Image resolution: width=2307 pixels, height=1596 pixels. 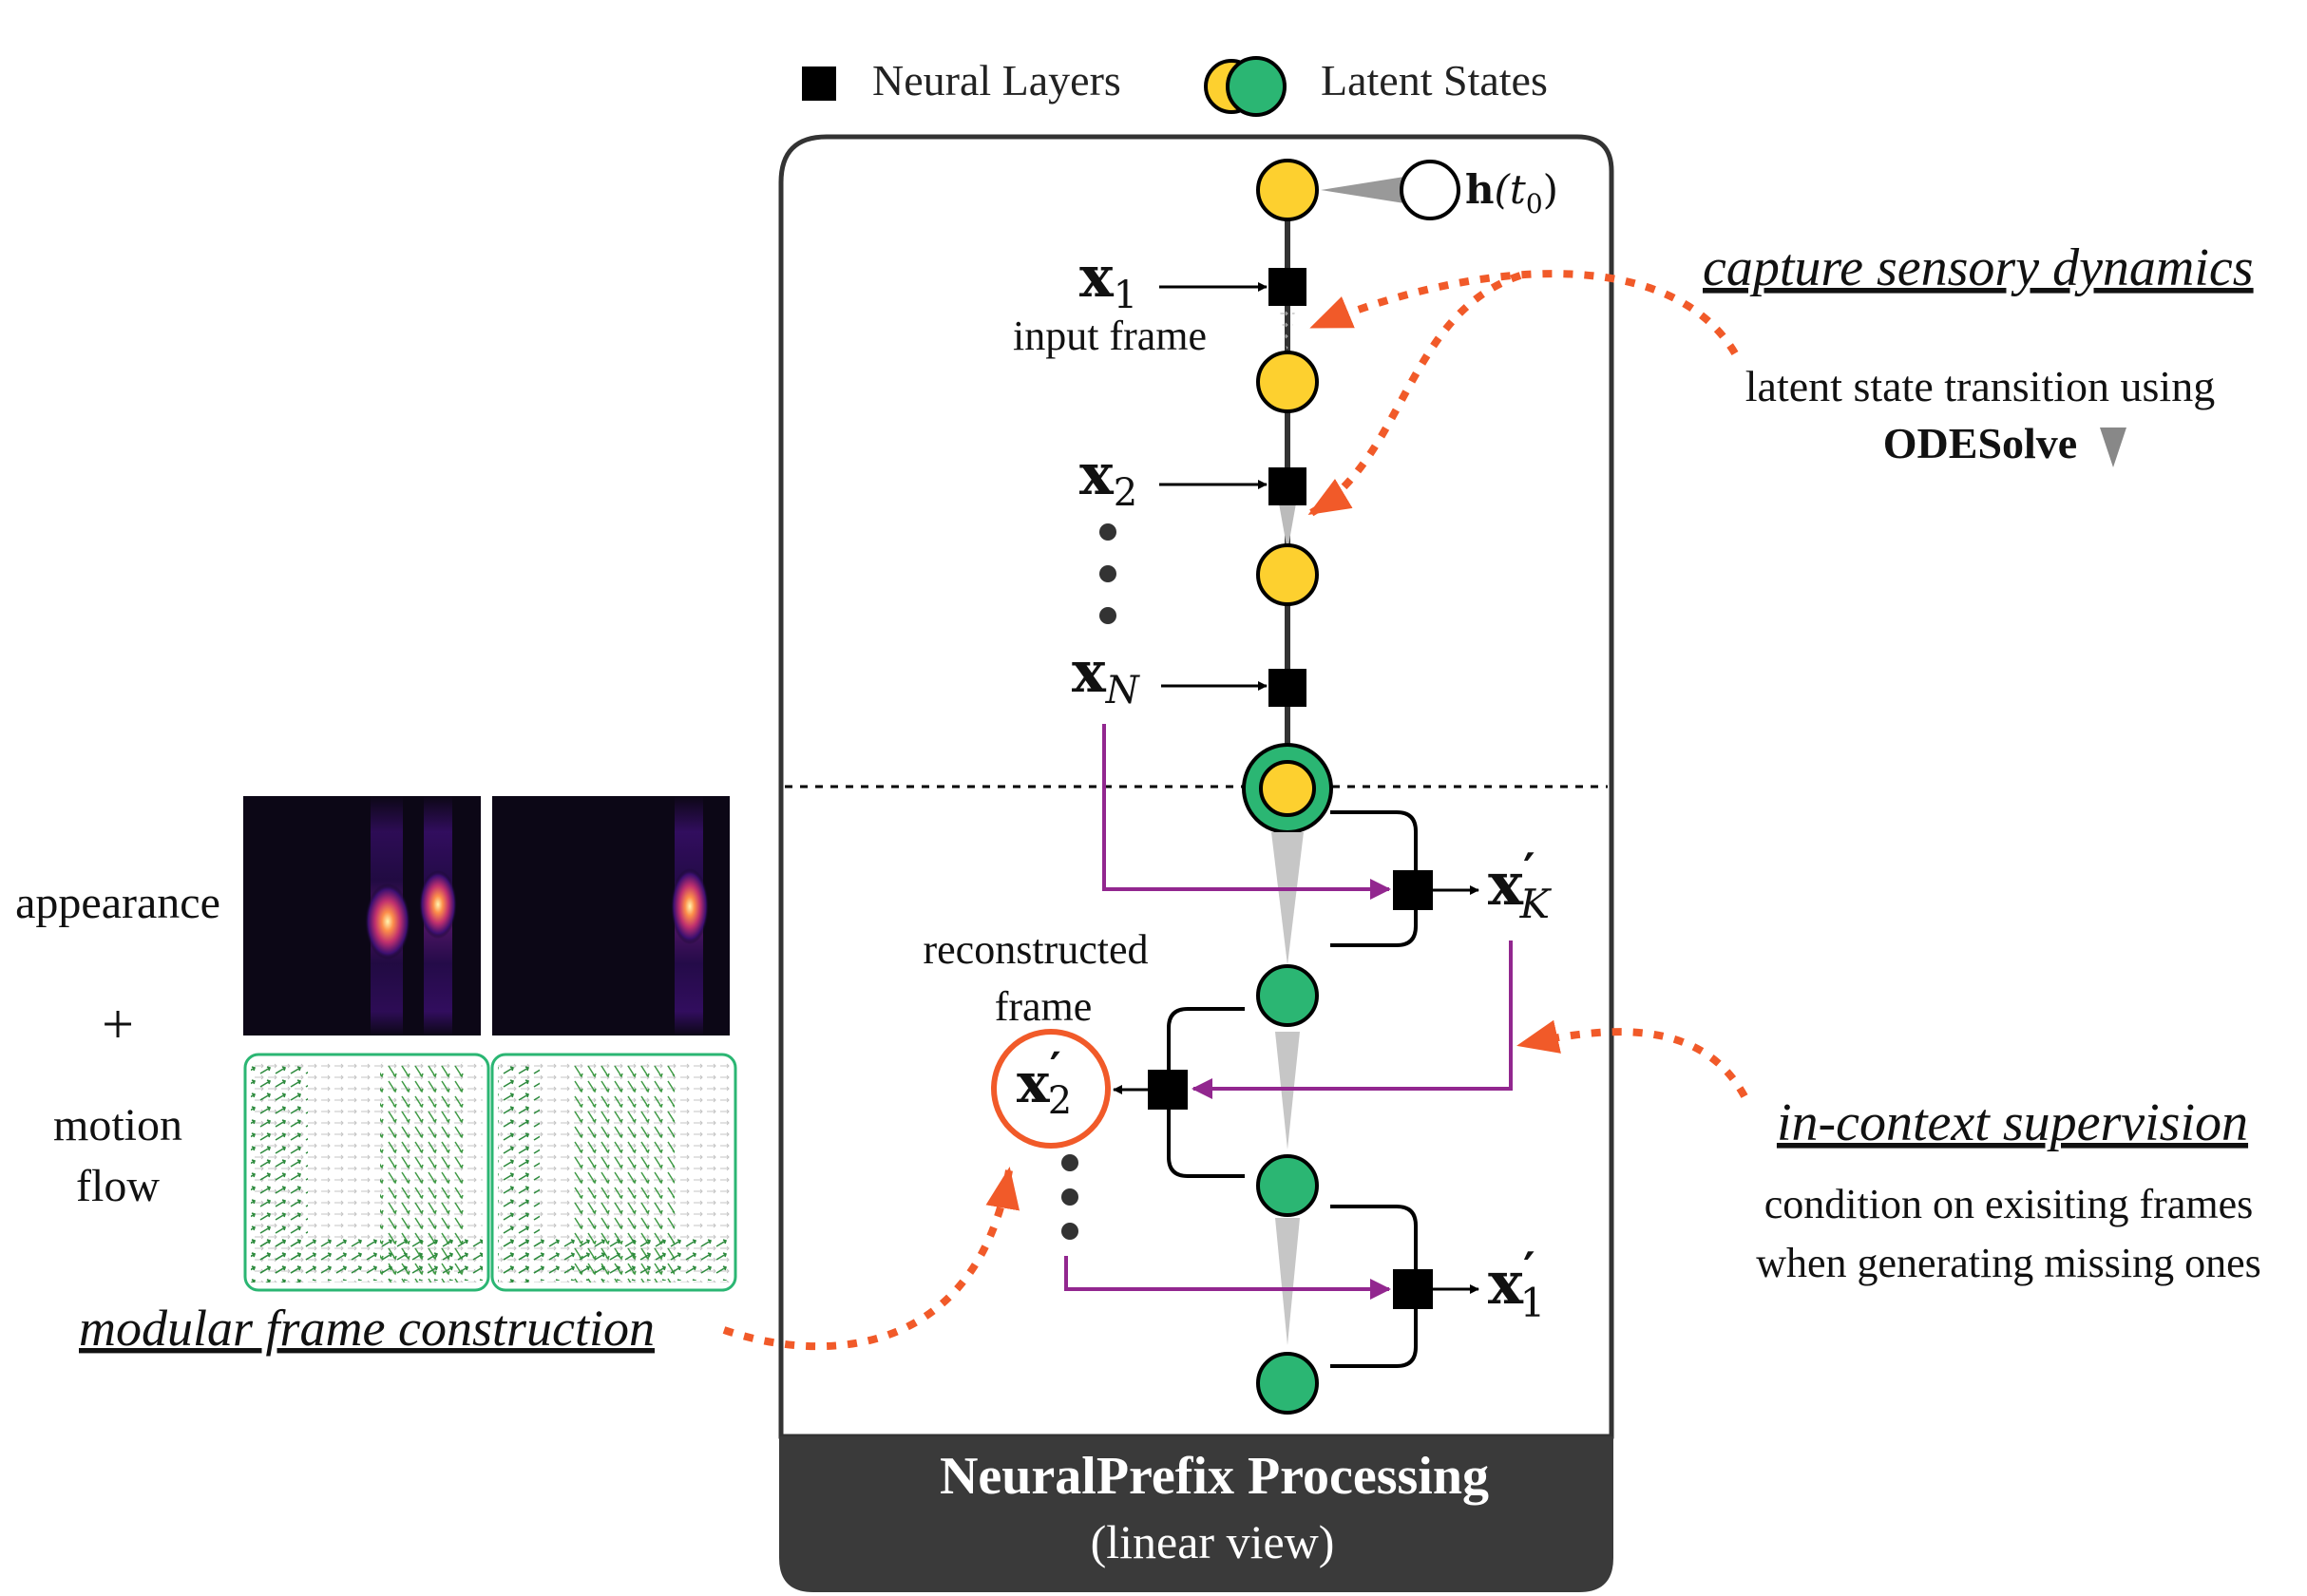 What do you see at coordinates (1108, 478) in the screenshot?
I see `input-x2: x2` at bounding box center [1108, 478].